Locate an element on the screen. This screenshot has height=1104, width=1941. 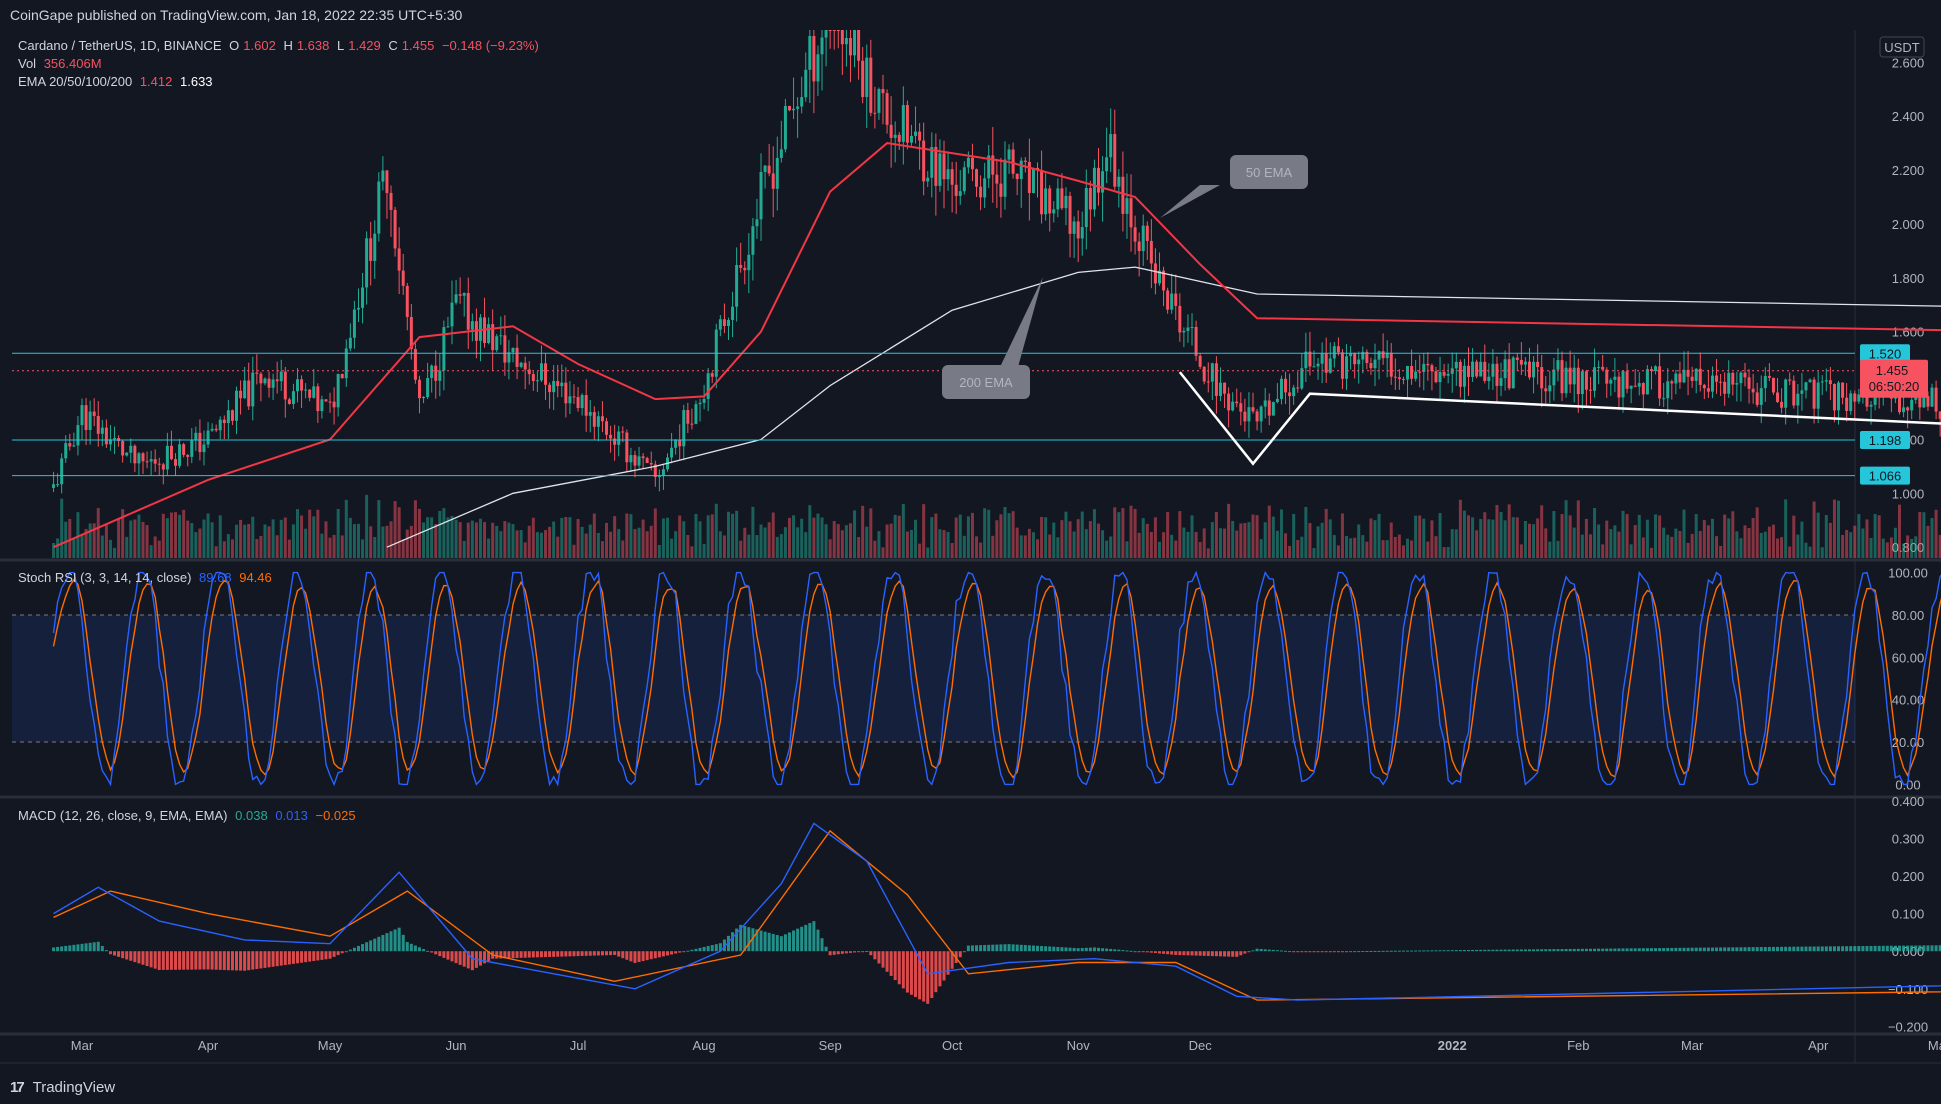
volume-legend: Vol 356.406M is located at coordinates (62, 64).